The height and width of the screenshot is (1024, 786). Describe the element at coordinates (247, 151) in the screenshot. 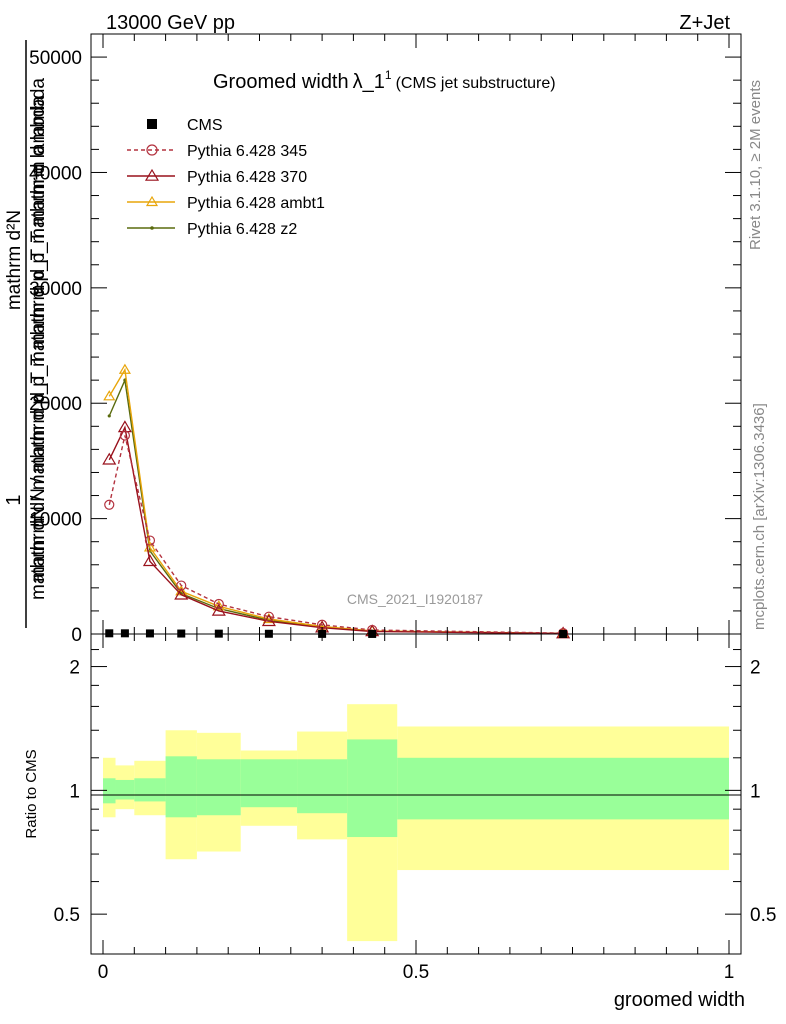

I see `legend-label: Pythia 6.428 345` at that location.